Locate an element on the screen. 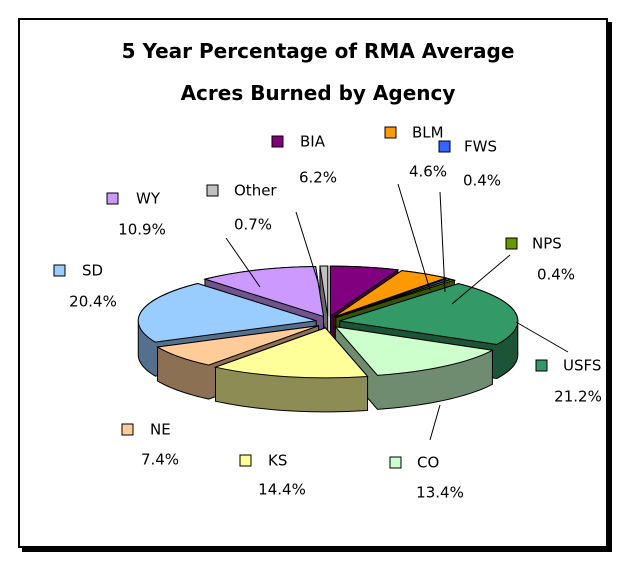 The height and width of the screenshot is (568, 627). slice-name: WY is located at coordinates (148, 199).